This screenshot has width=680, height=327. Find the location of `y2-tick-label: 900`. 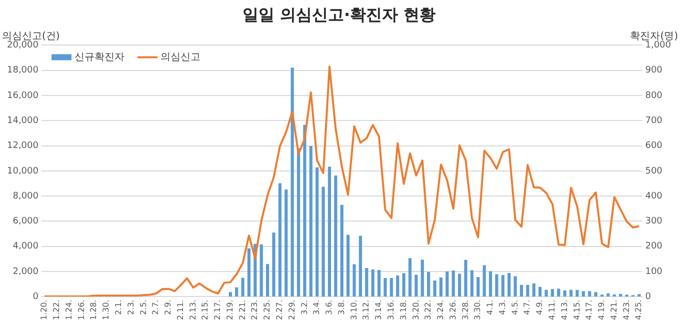

y2-tick-label: 900 is located at coordinates (654, 71).